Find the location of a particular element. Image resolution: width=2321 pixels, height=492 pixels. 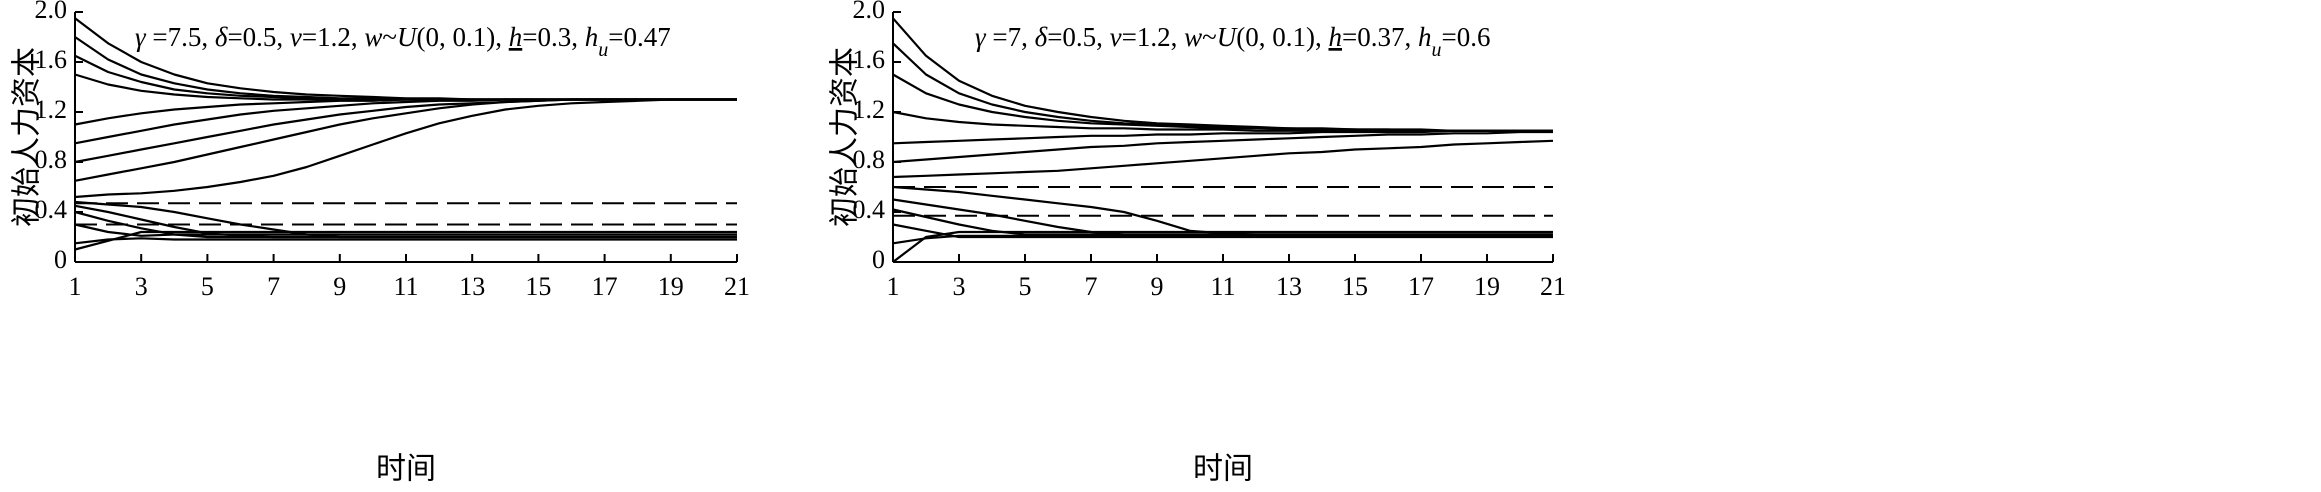

annotation-part: =0.3, is located at coordinates (553, 37).